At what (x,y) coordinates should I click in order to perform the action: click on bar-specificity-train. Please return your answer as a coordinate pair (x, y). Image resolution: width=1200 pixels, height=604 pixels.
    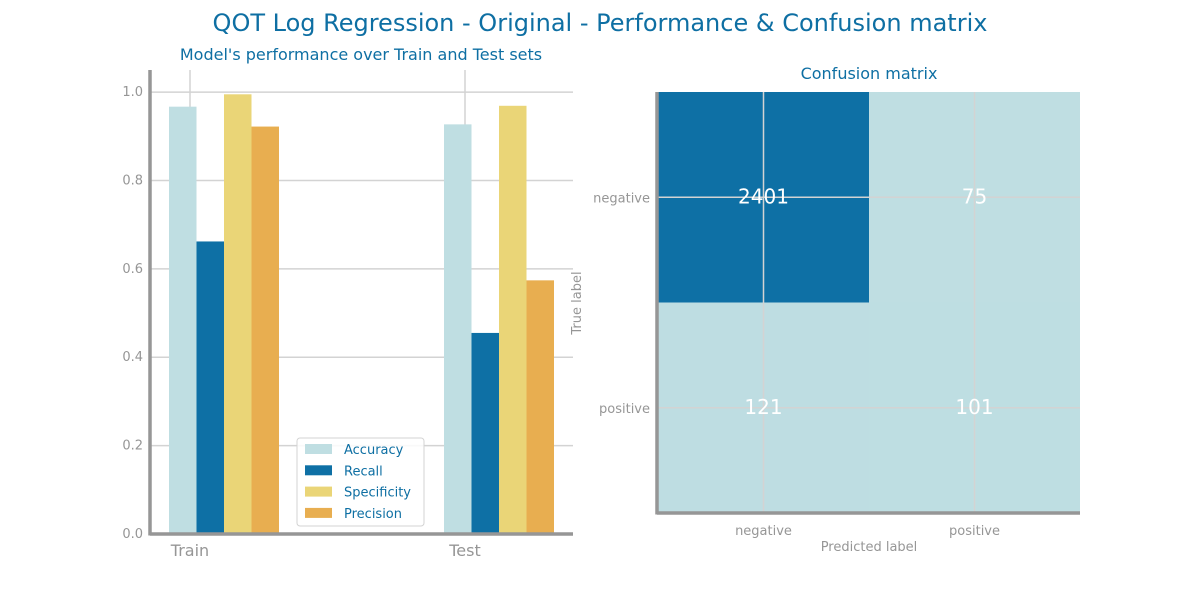
    Looking at the image, I should click on (238, 314).